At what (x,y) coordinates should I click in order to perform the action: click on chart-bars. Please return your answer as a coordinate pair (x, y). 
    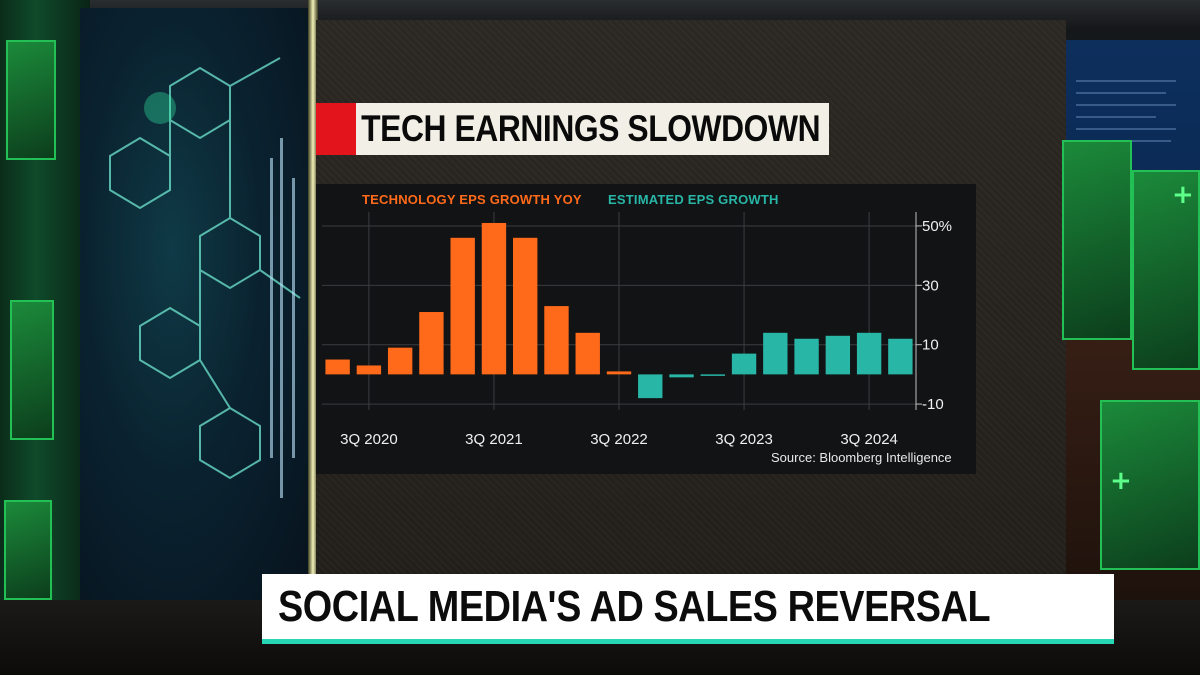
    Looking at the image, I should click on (619, 310).